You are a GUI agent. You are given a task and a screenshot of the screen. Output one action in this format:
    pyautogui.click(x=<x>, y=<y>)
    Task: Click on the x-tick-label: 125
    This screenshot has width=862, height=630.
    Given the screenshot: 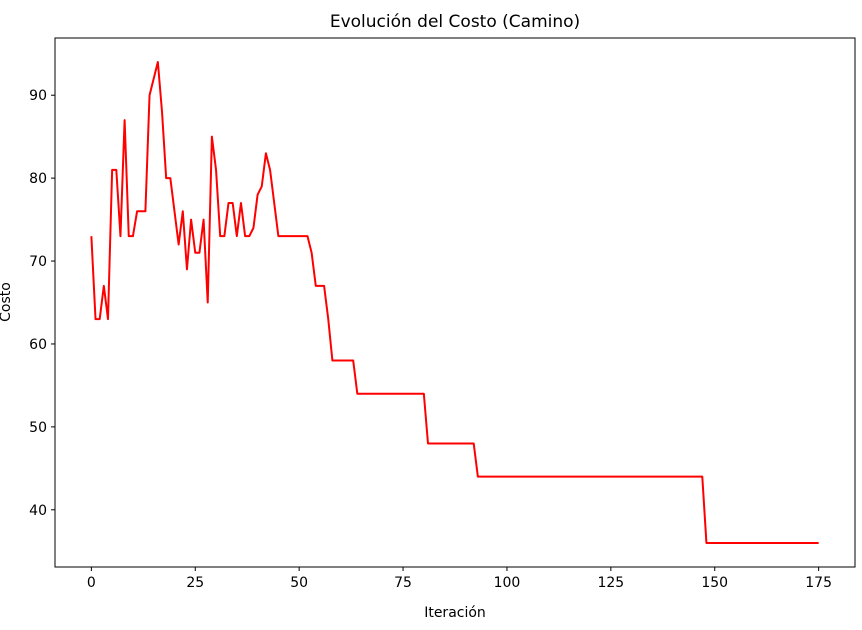 What is the action you would take?
    pyautogui.click(x=610, y=583)
    